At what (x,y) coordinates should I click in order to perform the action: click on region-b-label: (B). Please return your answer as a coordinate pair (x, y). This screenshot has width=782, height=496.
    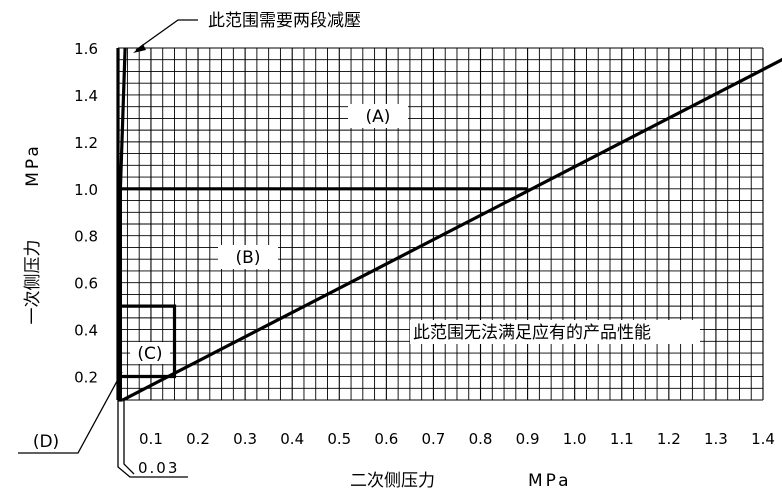
    Looking at the image, I should click on (248, 258).